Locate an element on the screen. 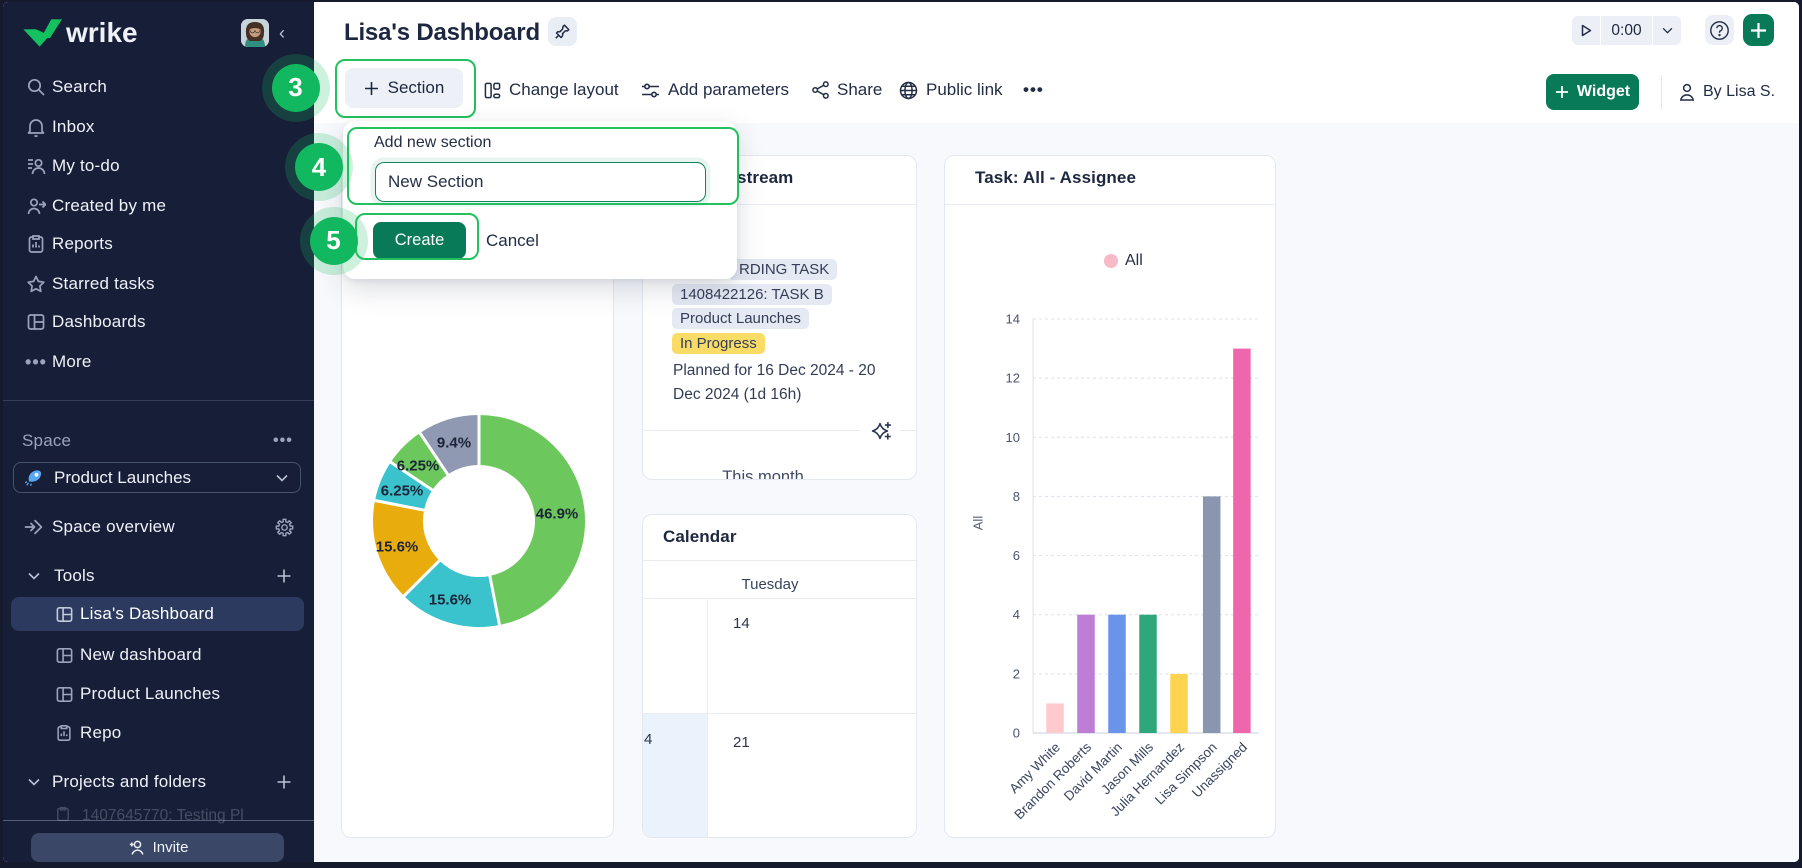 The width and height of the screenshot is (1802, 868). svg-text: 6 is located at coordinates (1016, 555).